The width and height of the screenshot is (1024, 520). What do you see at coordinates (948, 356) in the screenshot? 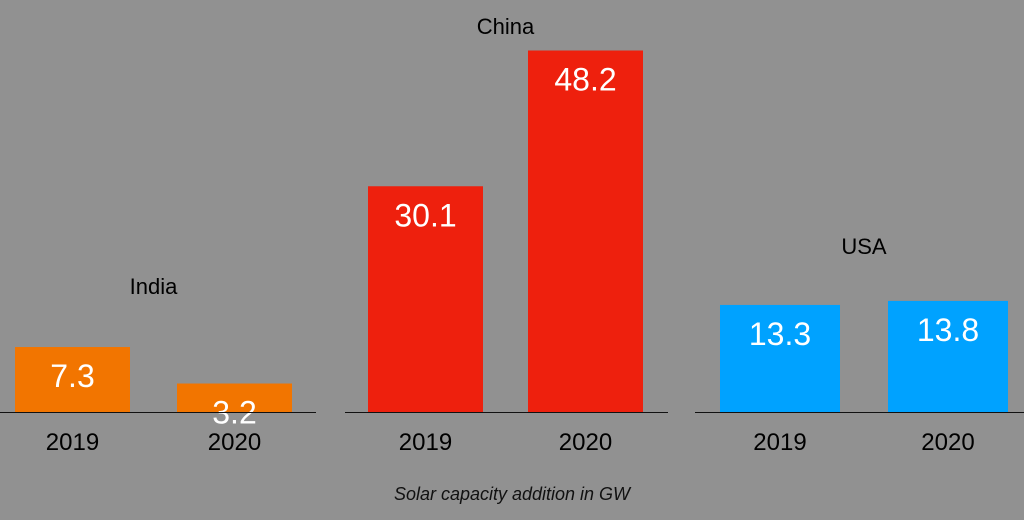
I see `usa-bar-2020` at bounding box center [948, 356].